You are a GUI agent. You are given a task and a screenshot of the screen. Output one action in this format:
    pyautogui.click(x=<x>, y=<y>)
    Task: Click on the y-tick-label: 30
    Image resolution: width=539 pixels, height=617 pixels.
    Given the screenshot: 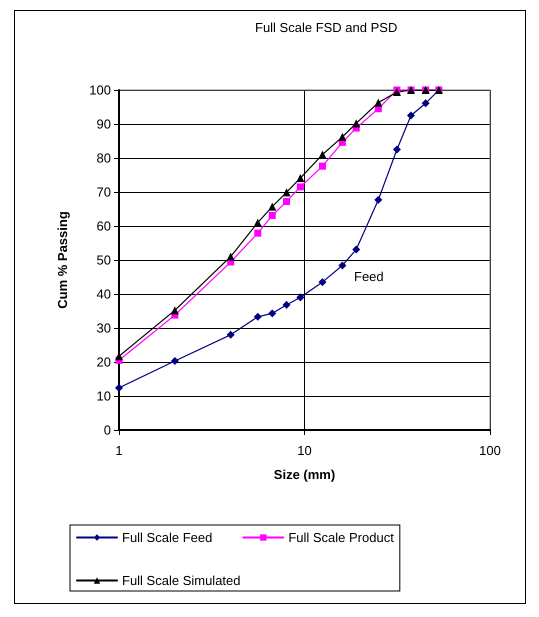 What is the action you would take?
    pyautogui.click(x=103, y=328)
    